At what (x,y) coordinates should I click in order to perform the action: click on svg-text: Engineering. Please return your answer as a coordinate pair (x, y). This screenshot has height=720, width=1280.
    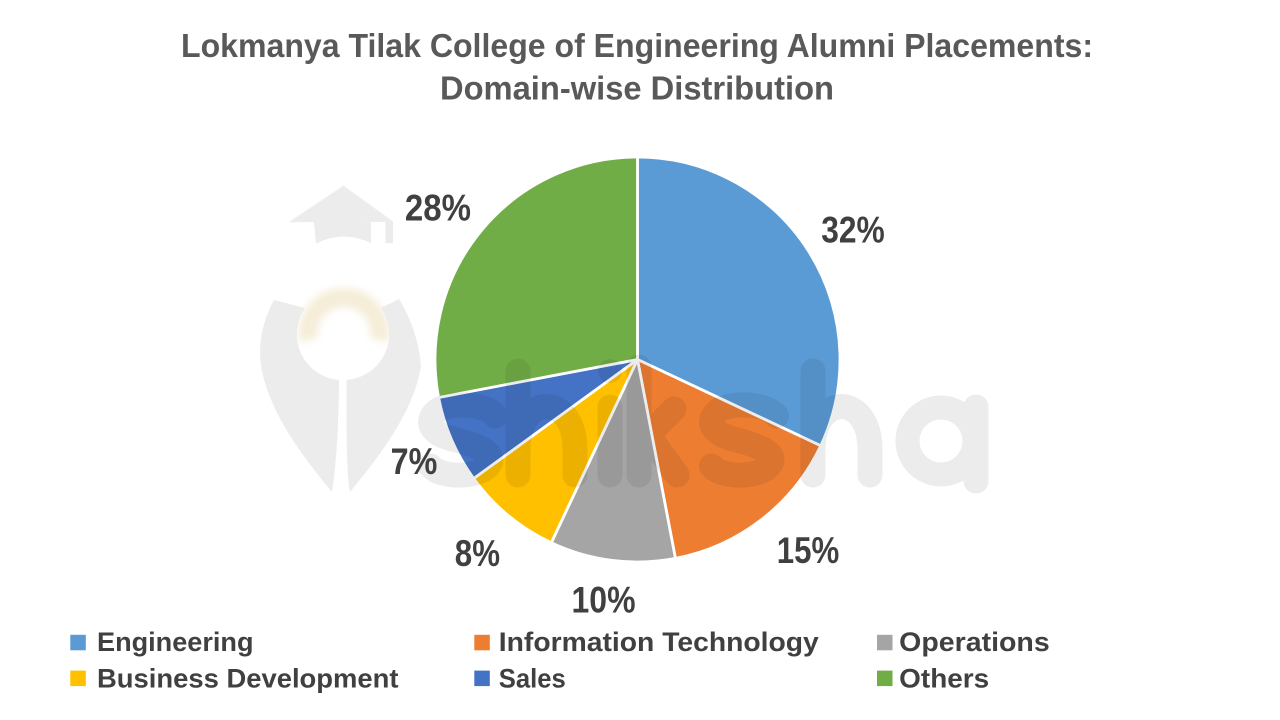
    Looking at the image, I should click on (175, 642).